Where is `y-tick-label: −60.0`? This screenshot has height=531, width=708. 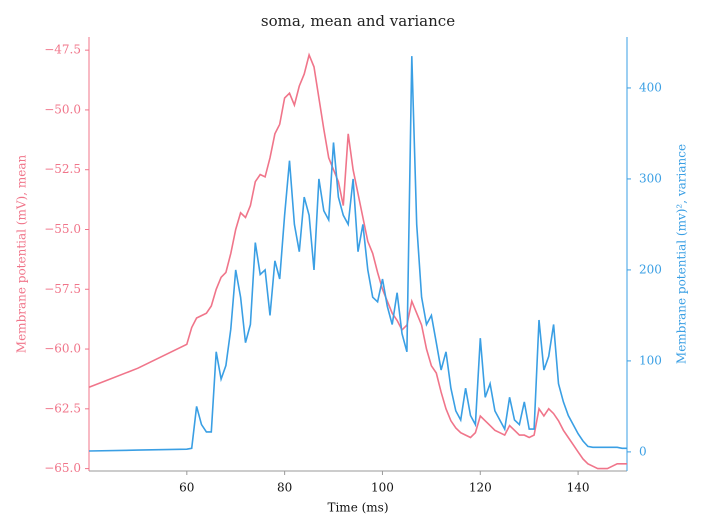
y-tick-label: −60.0 is located at coordinates (62, 349).